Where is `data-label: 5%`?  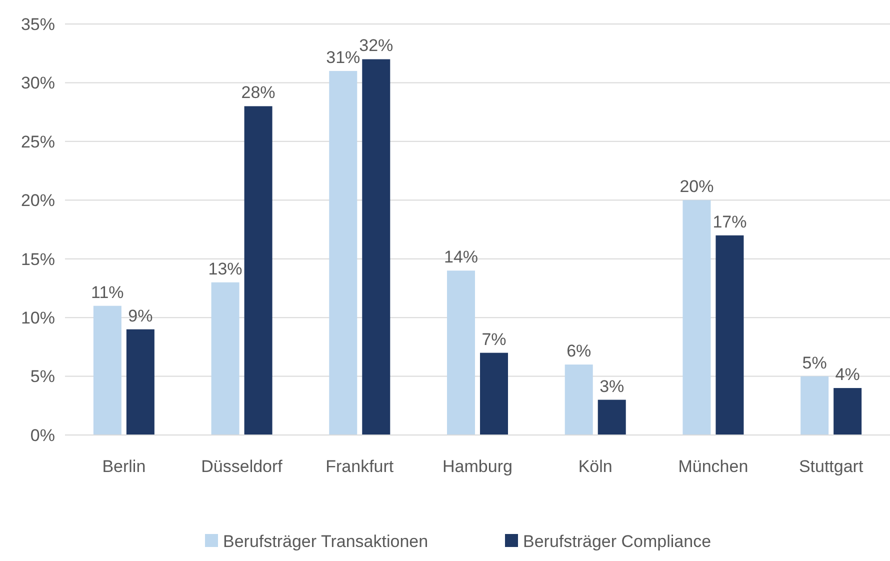 data-label: 5% is located at coordinates (814, 362).